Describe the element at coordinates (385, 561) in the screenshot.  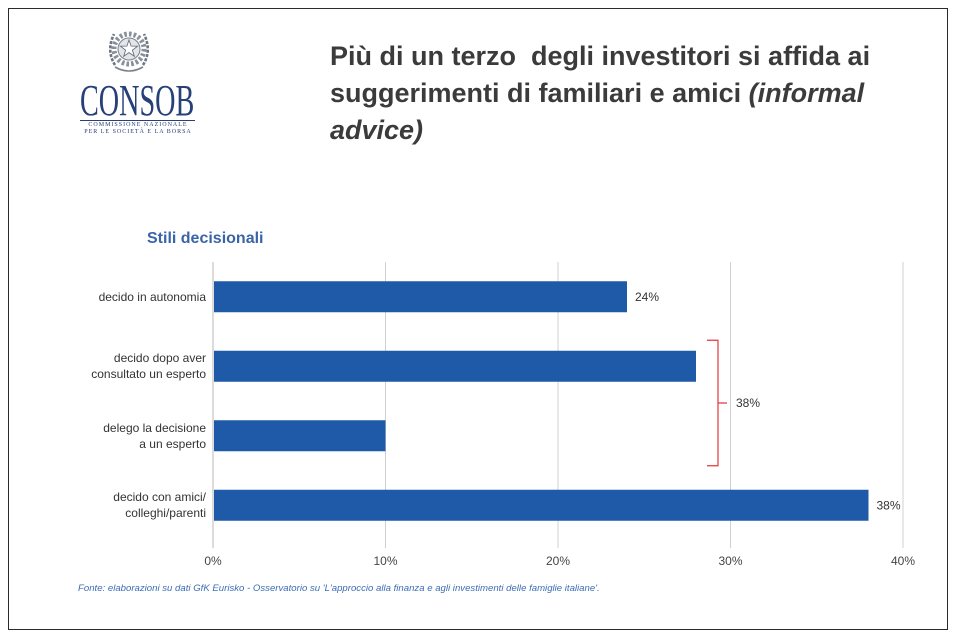
I see `x-tick-label-1: 10%` at that location.